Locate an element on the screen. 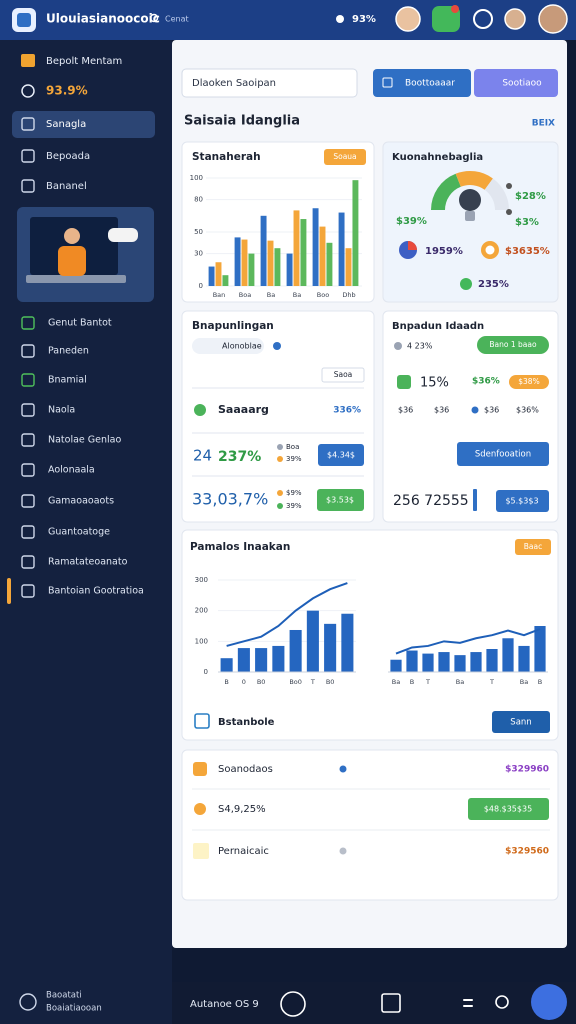 The height and width of the screenshot is (1024, 576). pill-label: $38% is located at coordinates (528, 381).